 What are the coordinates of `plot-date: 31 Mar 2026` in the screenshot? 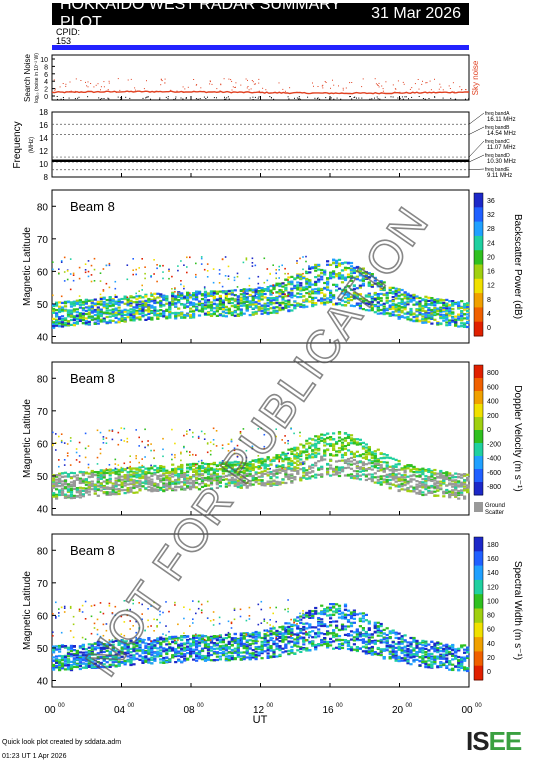 It's located at (416, 13).